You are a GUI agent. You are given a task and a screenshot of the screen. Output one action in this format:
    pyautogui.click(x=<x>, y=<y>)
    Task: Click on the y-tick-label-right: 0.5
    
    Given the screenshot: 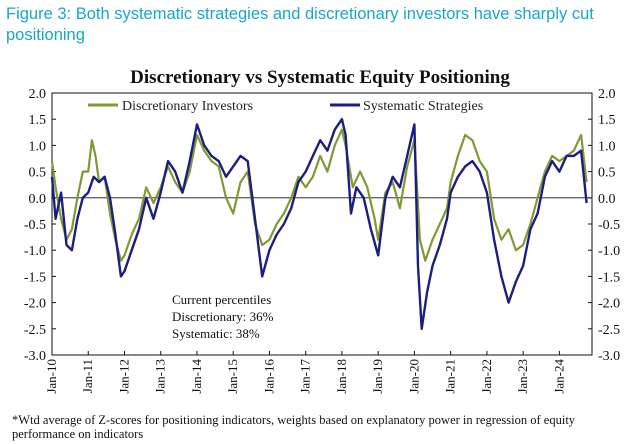 What is the action you would take?
    pyautogui.click(x=607, y=173)
    